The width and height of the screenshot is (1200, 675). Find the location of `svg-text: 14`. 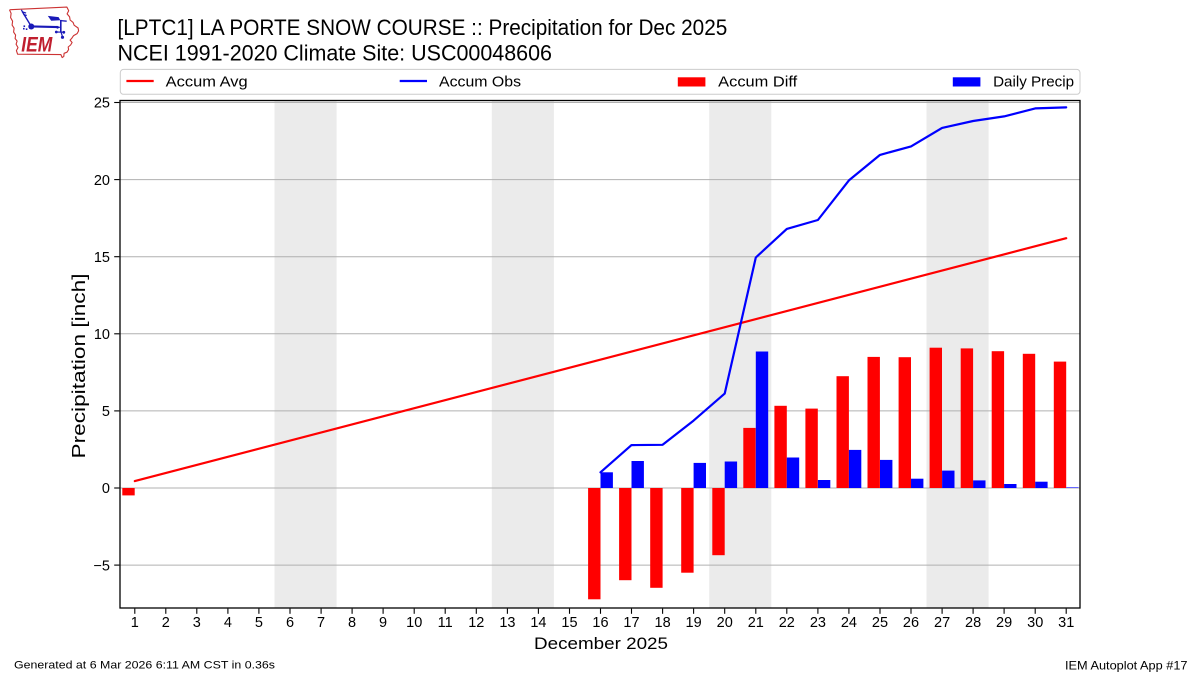

svg-text: 14 is located at coordinates (538, 623).